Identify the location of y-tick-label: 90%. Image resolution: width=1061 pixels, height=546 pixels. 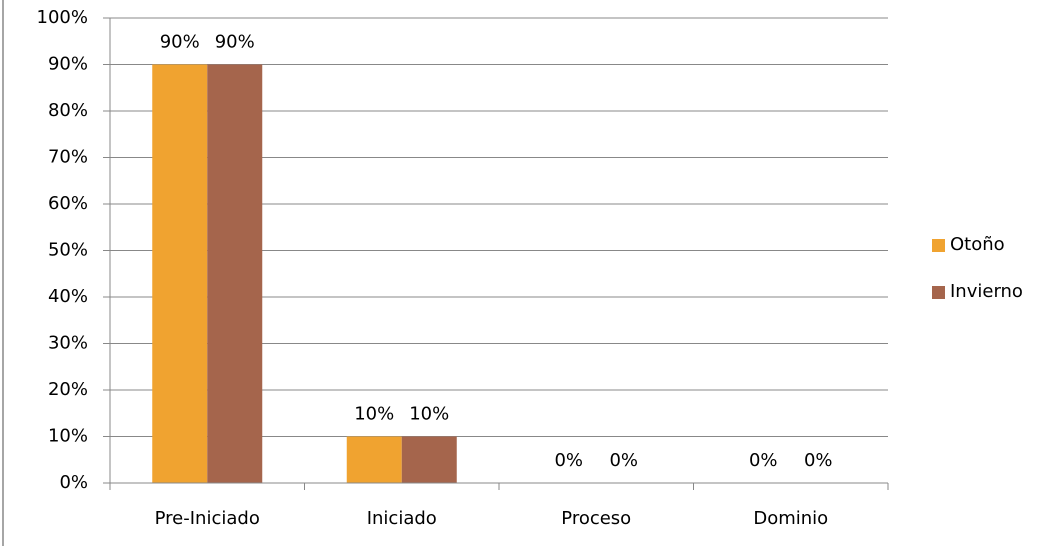
(68, 64).